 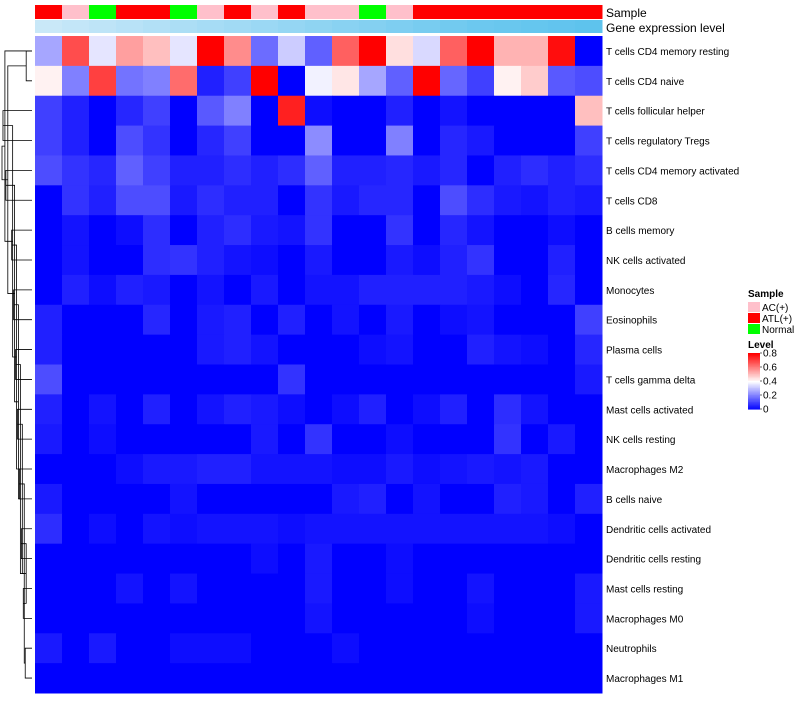 I want to click on row-label: T cells CD4 memory activated, so click(x=672, y=171).